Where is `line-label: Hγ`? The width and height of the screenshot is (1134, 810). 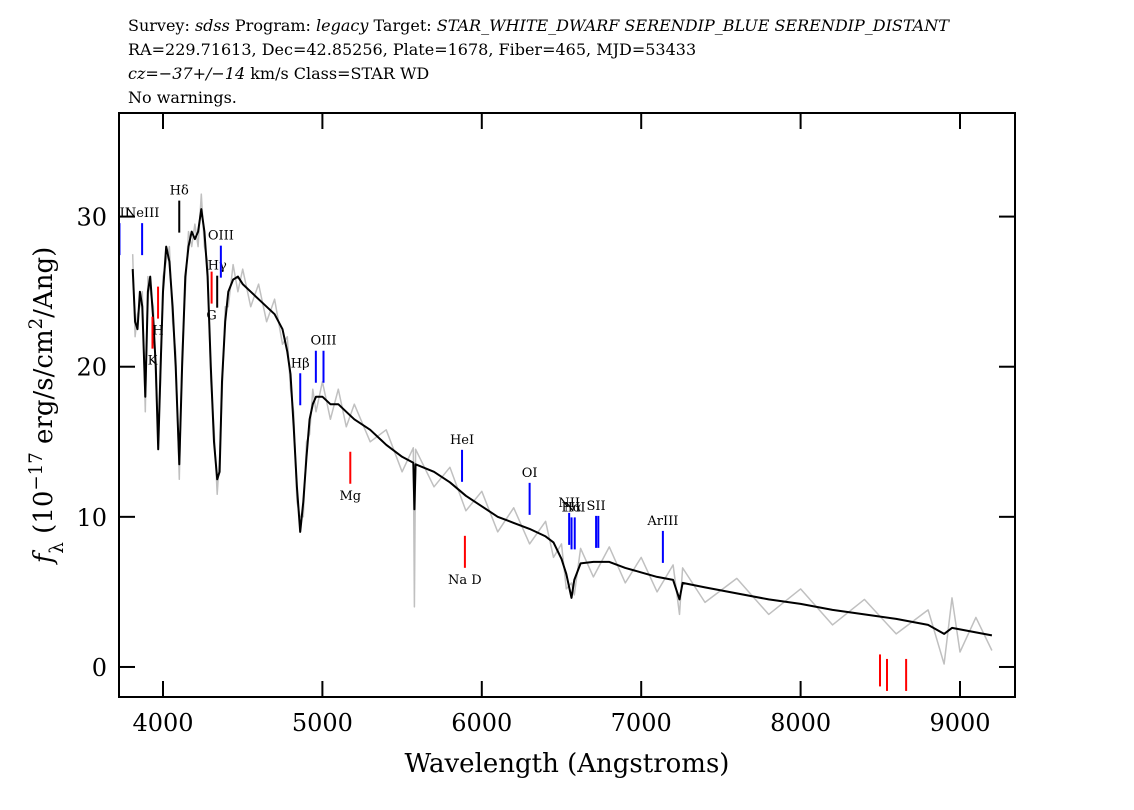
line-label: Hγ is located at coordinates (217, 266).